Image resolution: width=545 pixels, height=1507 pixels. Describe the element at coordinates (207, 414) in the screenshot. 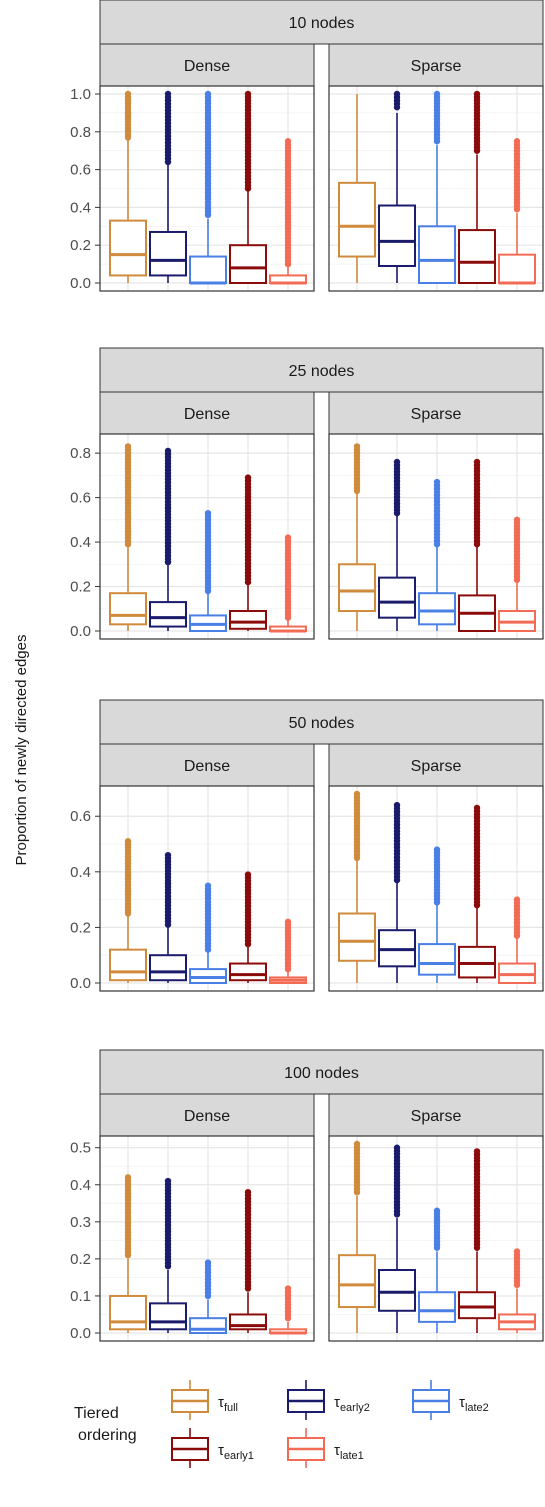

I see `sub-strip-label: Dense` at that location.